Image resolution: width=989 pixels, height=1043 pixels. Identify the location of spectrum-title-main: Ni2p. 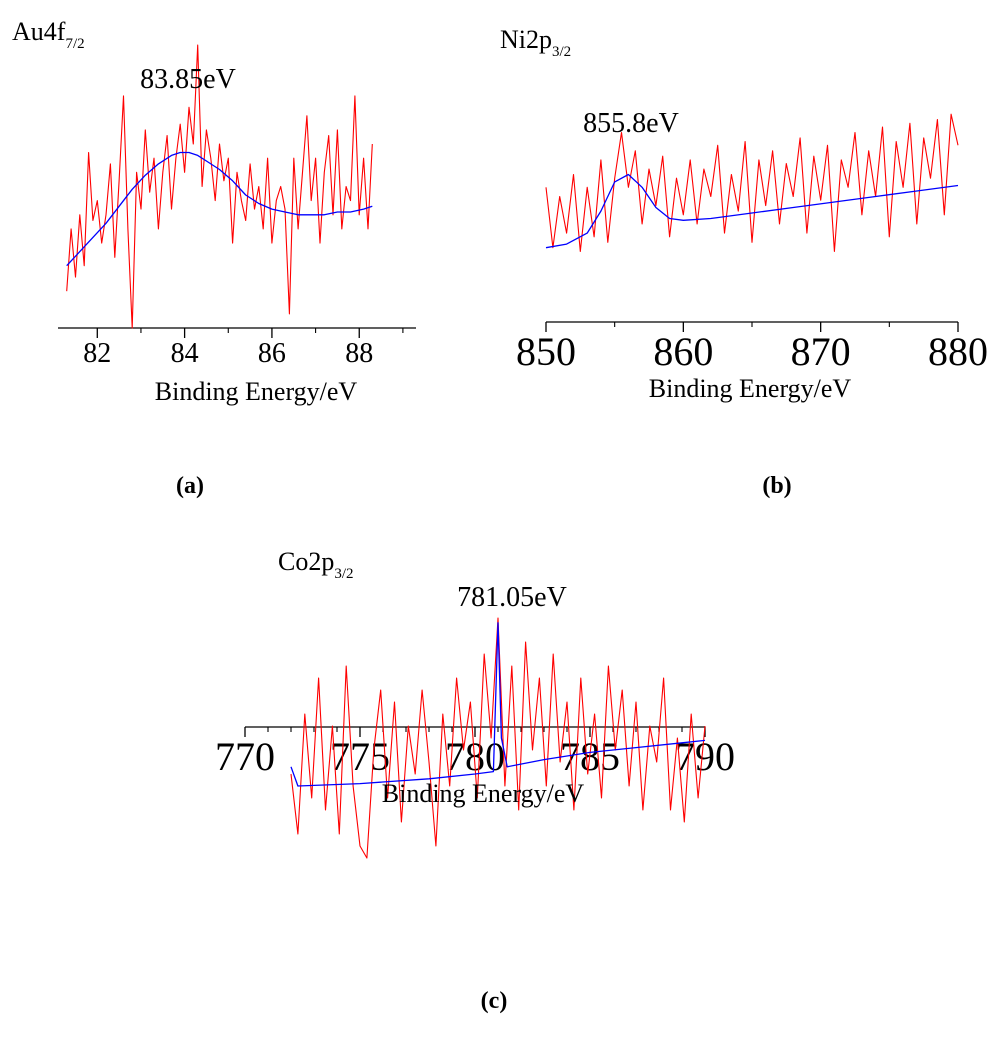
(526, 39).